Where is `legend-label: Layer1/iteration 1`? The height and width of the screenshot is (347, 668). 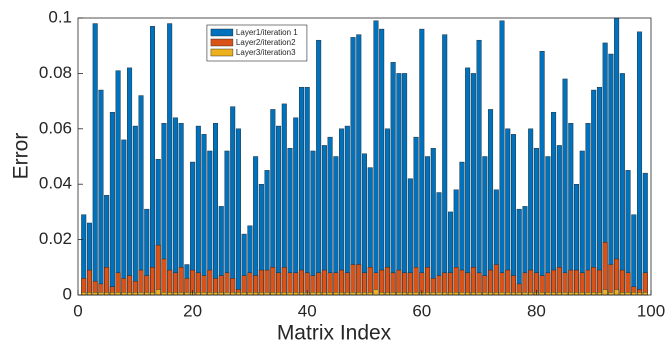
legend-label: Layer1/iteration 1 is located at coordinates (267, 32).